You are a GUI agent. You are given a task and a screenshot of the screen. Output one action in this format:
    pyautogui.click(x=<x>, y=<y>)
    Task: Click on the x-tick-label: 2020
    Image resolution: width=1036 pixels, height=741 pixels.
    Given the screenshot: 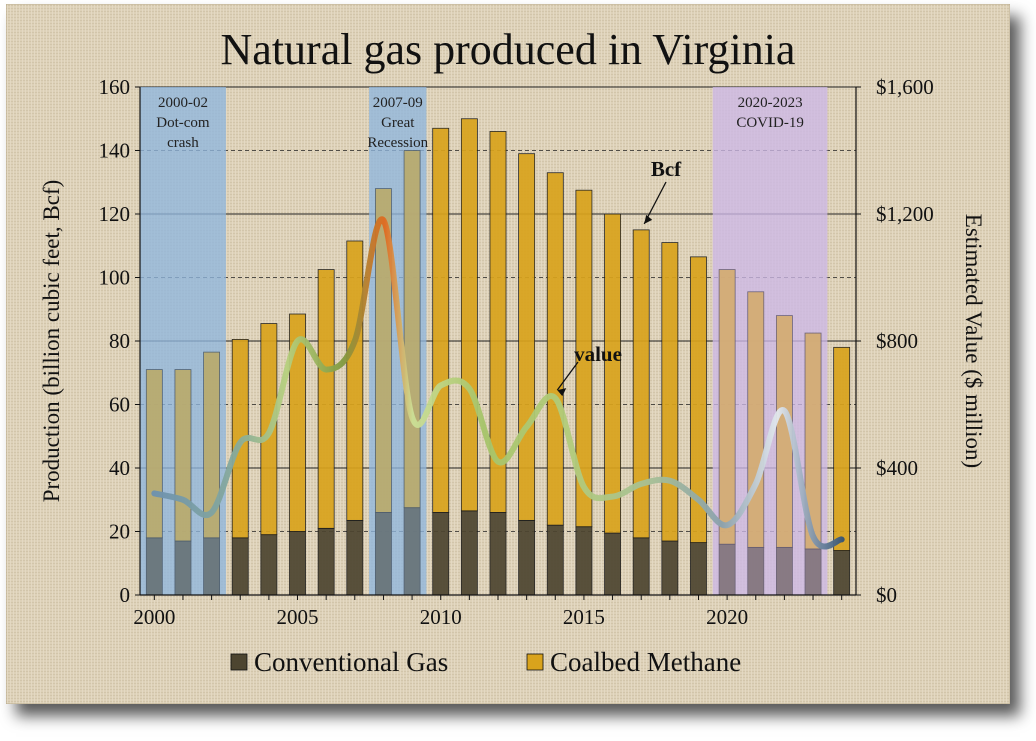 What is the action you would take?
    pyautogui.click(x=727, y=617)
    